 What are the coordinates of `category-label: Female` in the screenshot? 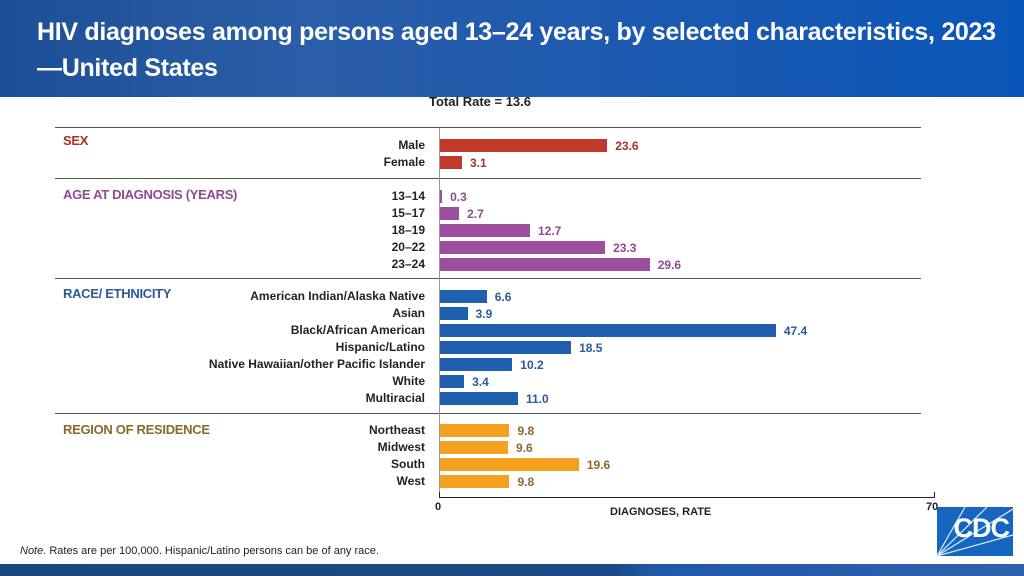 It's located at (404, 162).